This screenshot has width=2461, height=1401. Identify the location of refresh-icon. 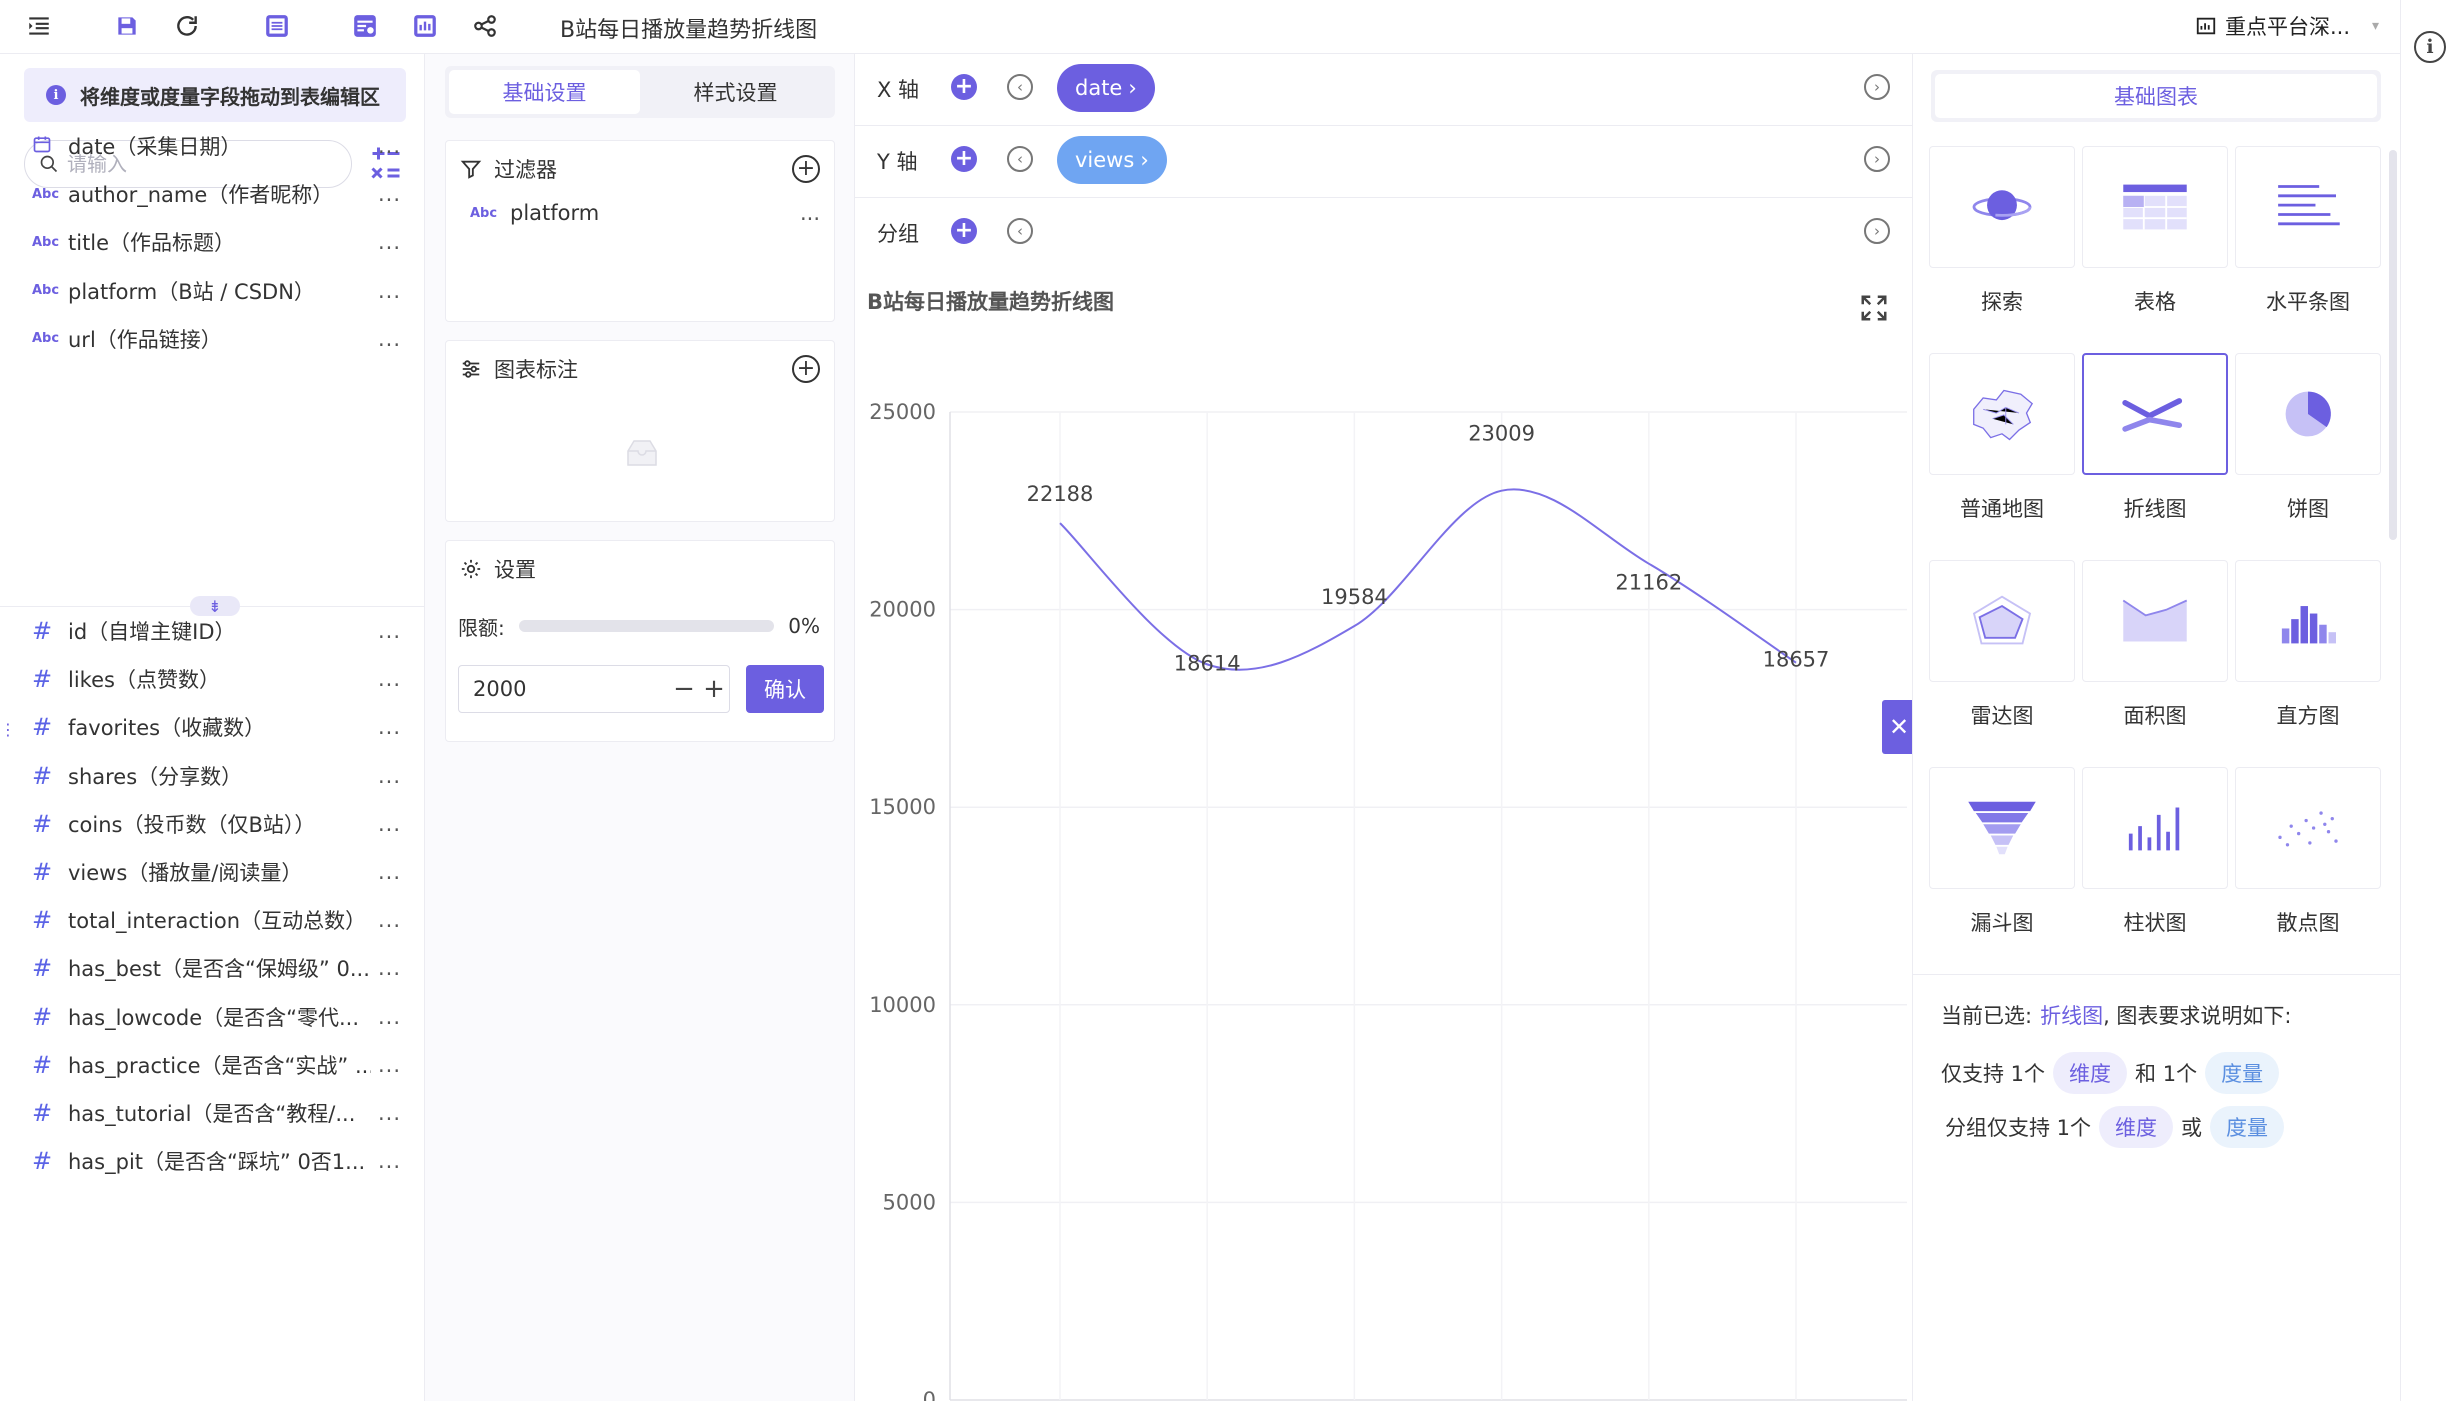
(187, 26).